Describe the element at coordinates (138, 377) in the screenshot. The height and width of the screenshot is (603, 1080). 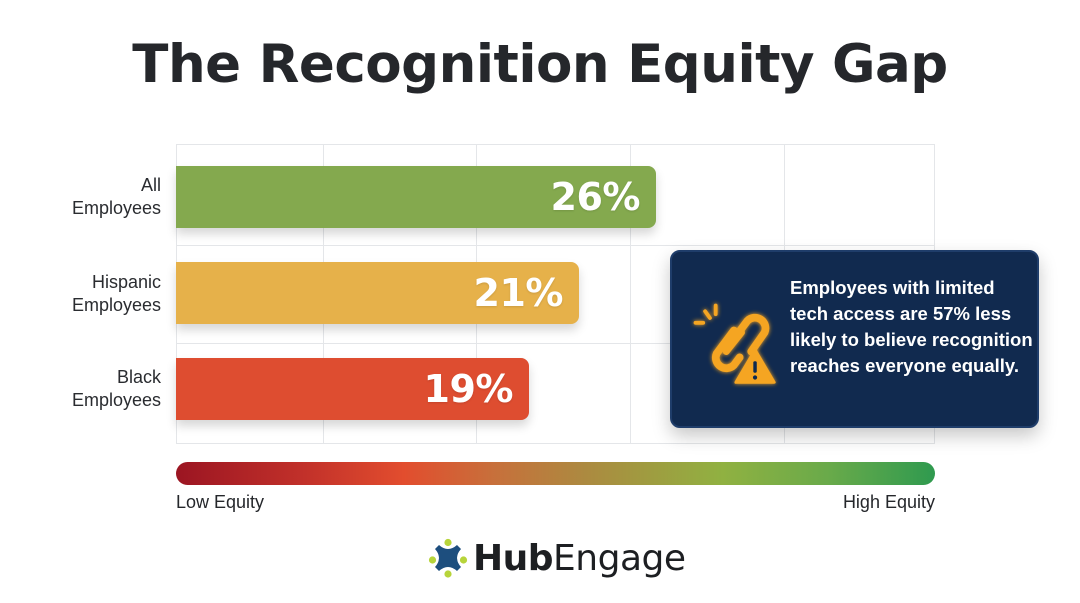
I see `label-line: Black` at that location.